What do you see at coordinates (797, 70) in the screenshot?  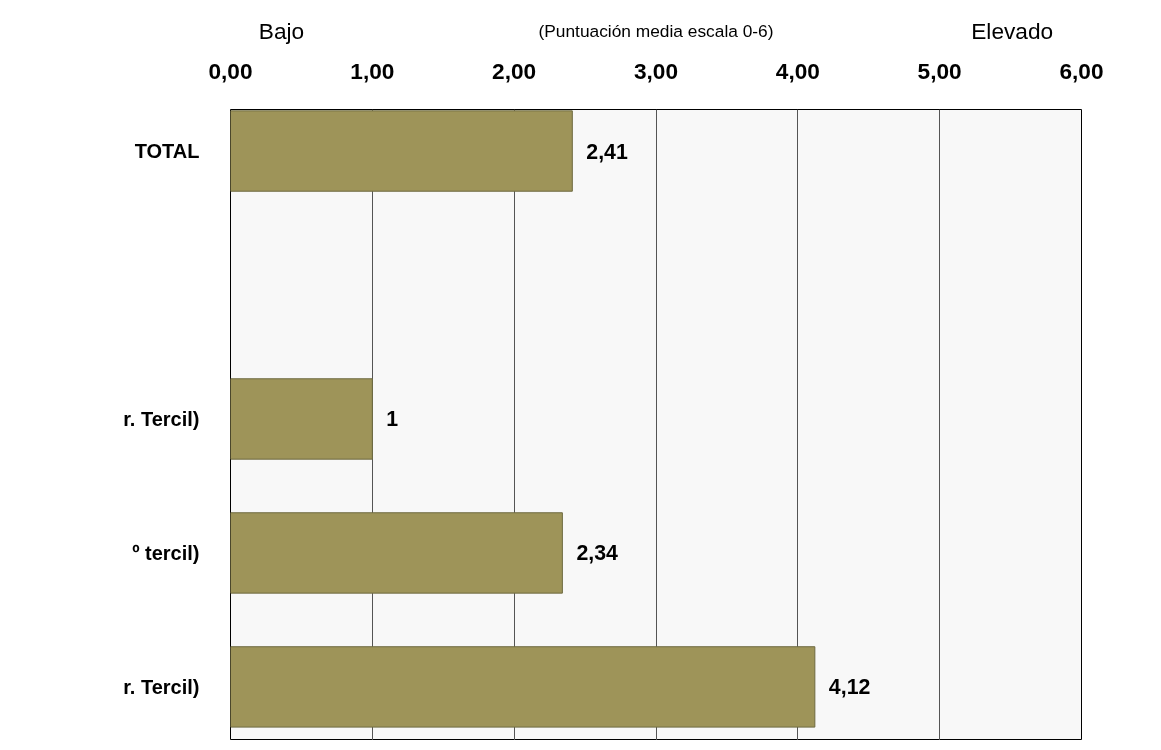 I see `x-tick-label: 4,00` at bounding box center [797, 70].